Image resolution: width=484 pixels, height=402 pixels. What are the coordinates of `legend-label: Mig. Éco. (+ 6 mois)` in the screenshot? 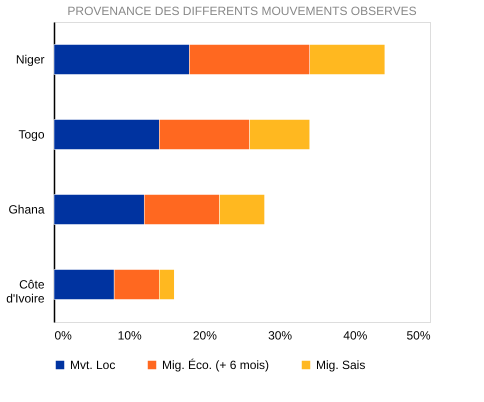 It's located at (216, 365).